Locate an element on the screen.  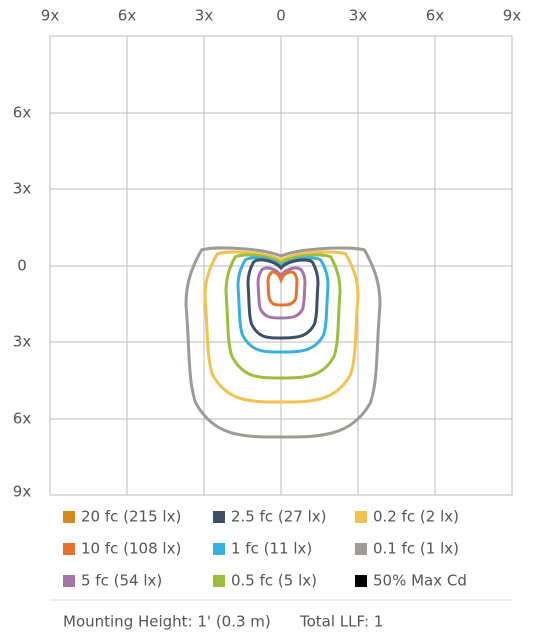
legend-label: 50% Max Cd is located at coordinates (420, 581).